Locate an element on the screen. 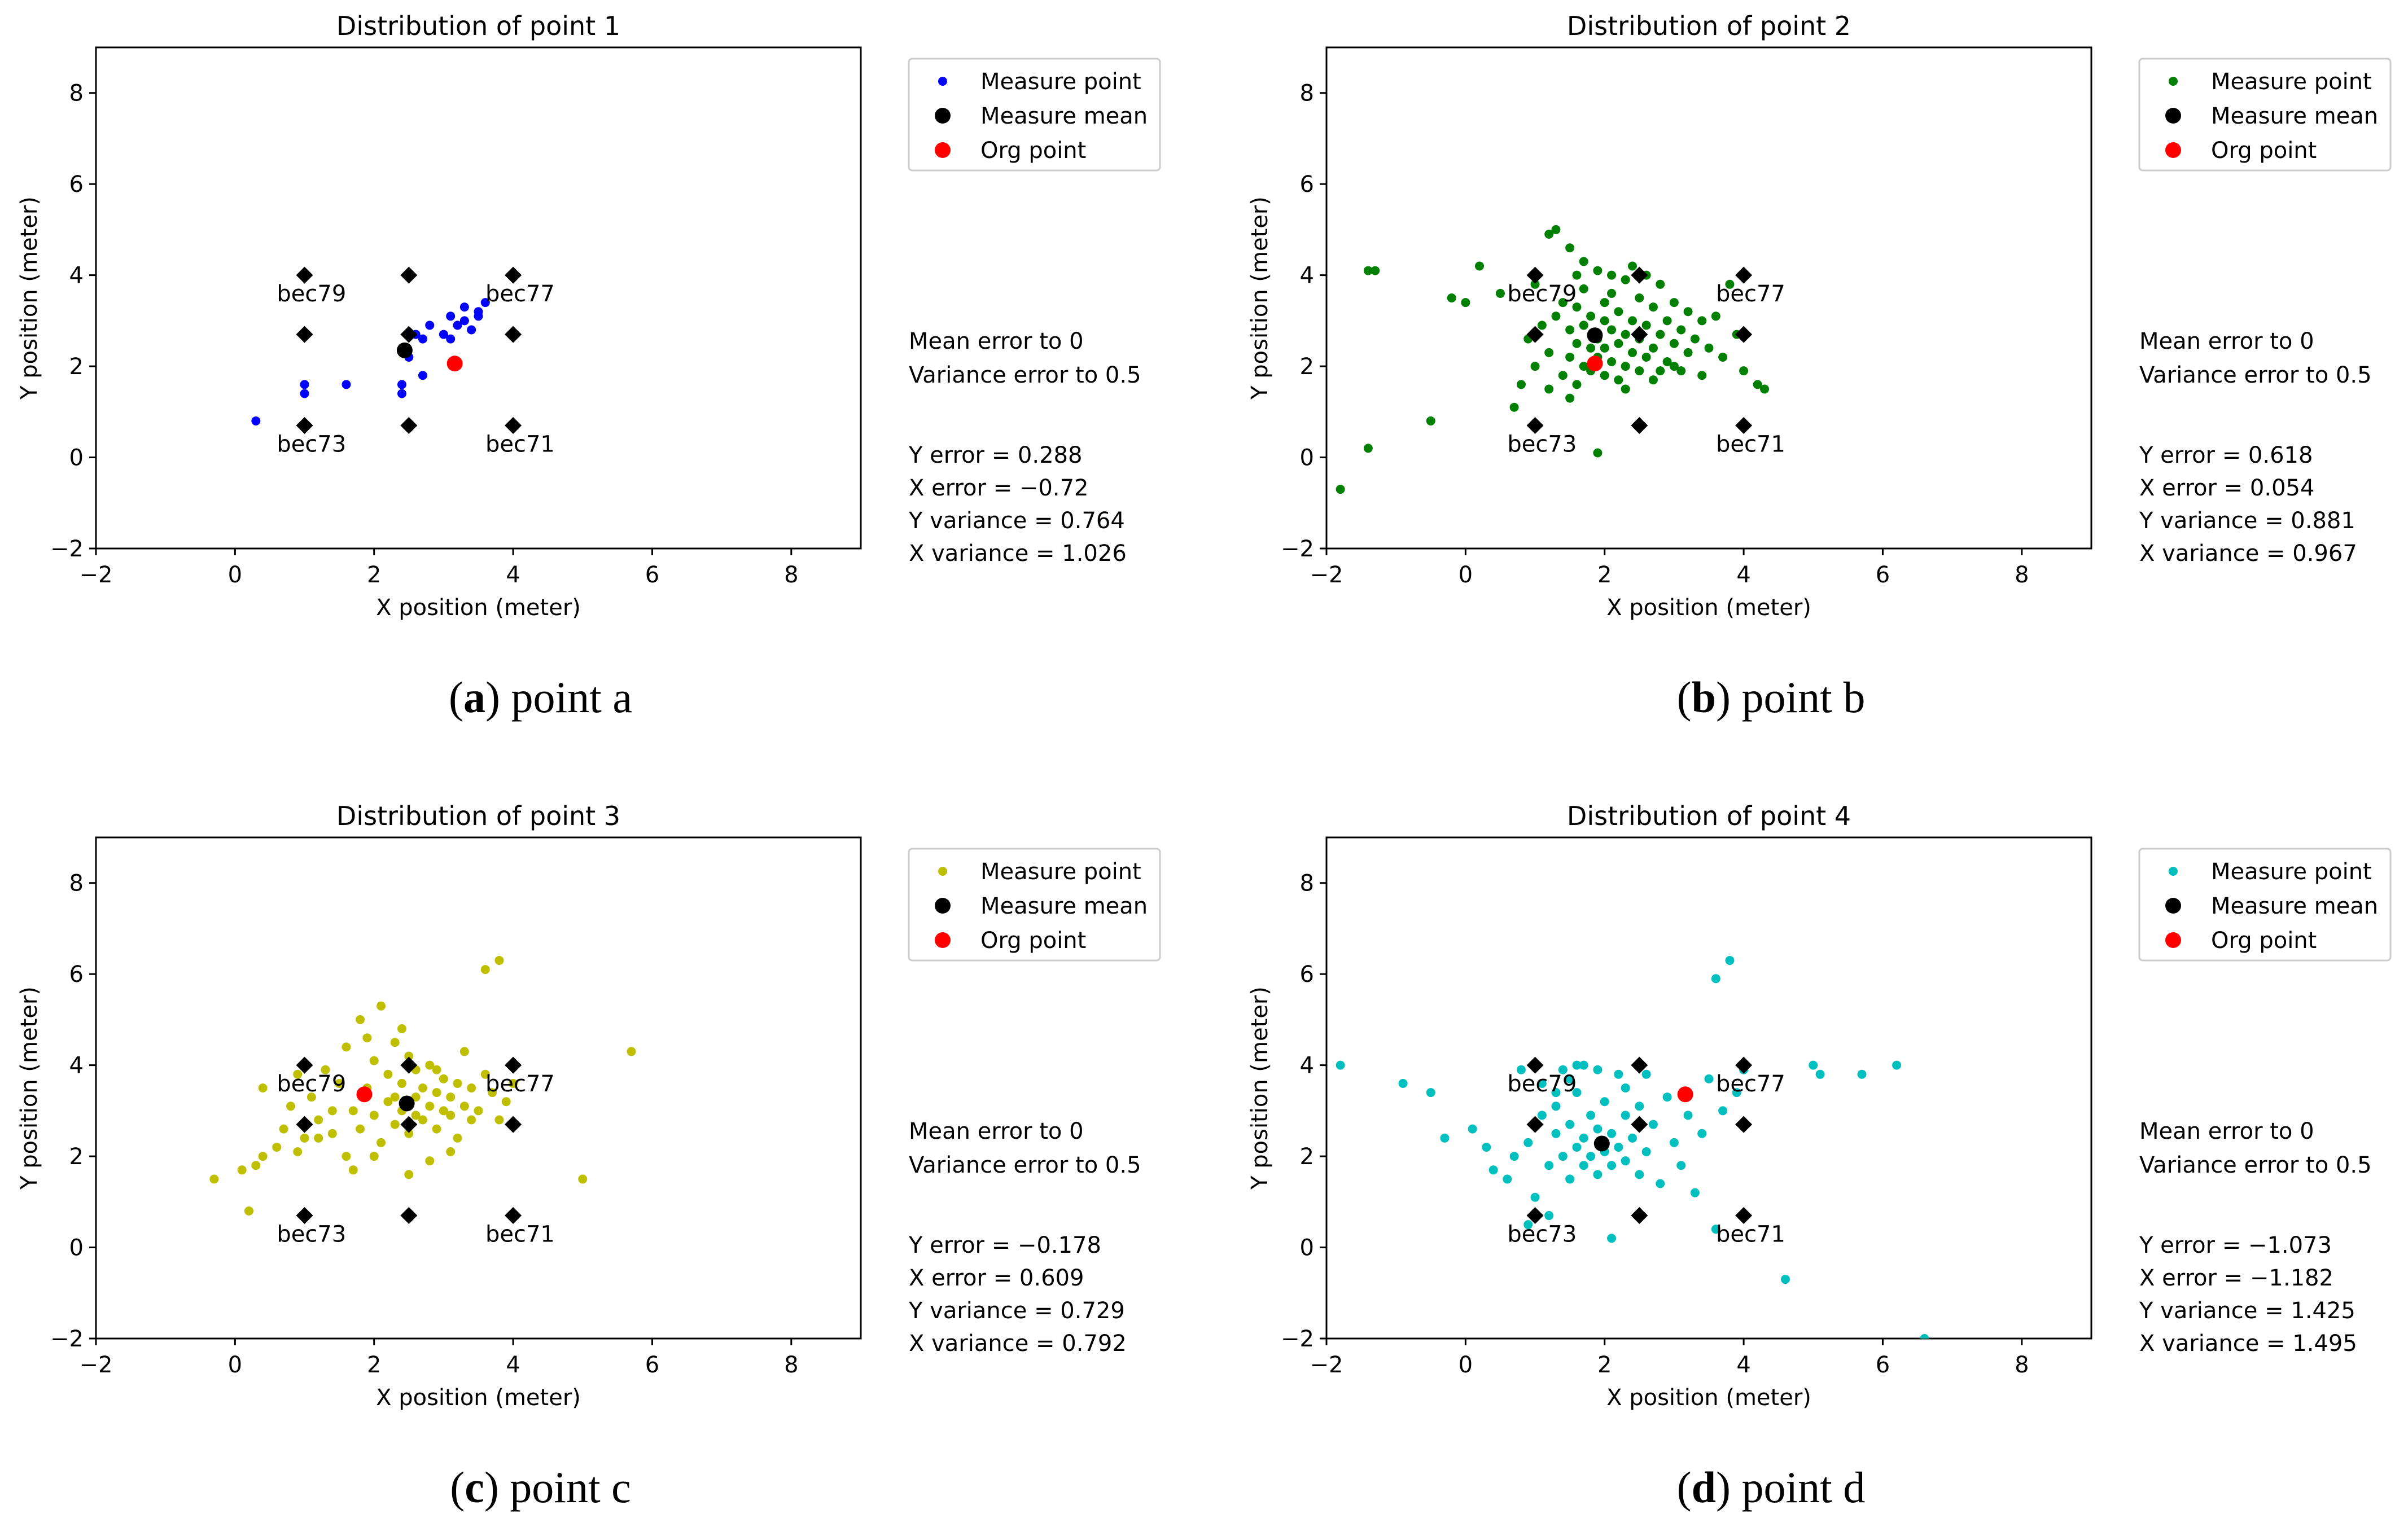 This screenshot has width=2408, height=1527. stats-line: X error = −0.72 is located at coordinates (998, 488).